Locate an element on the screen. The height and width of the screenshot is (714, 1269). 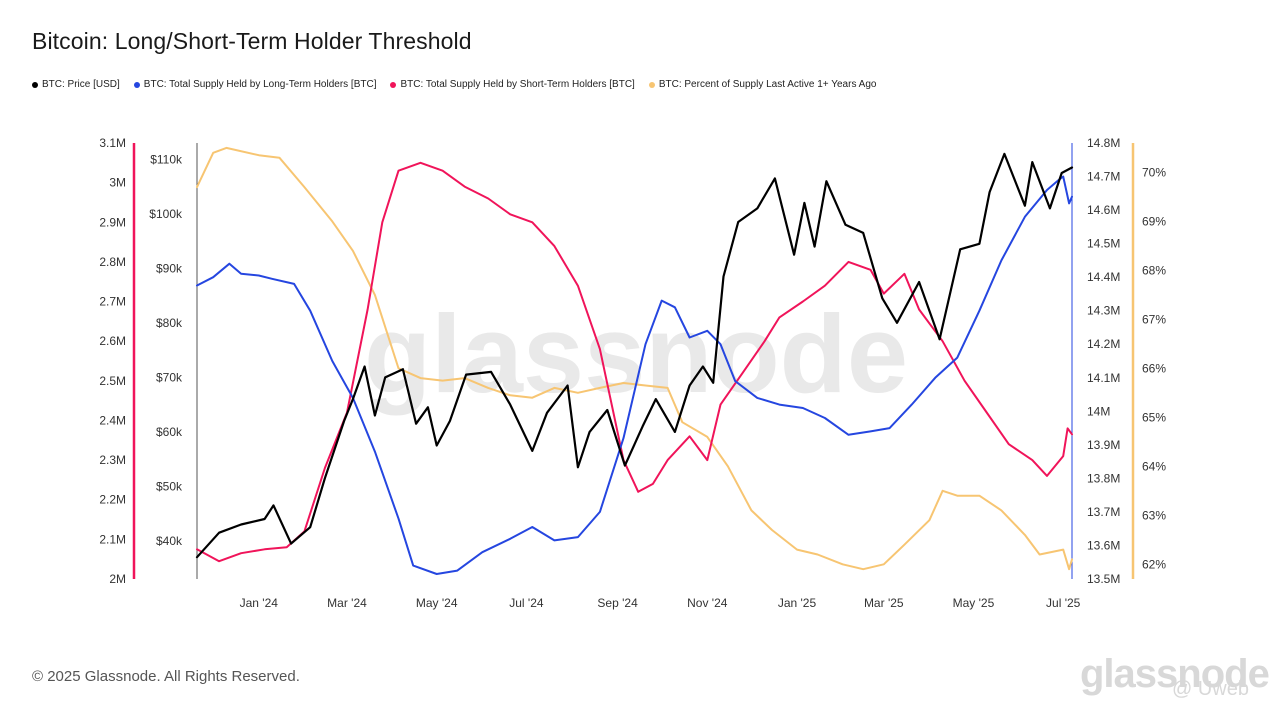
legend-label-price: BTC: Price [USD] is located at coordinates (81, 84).